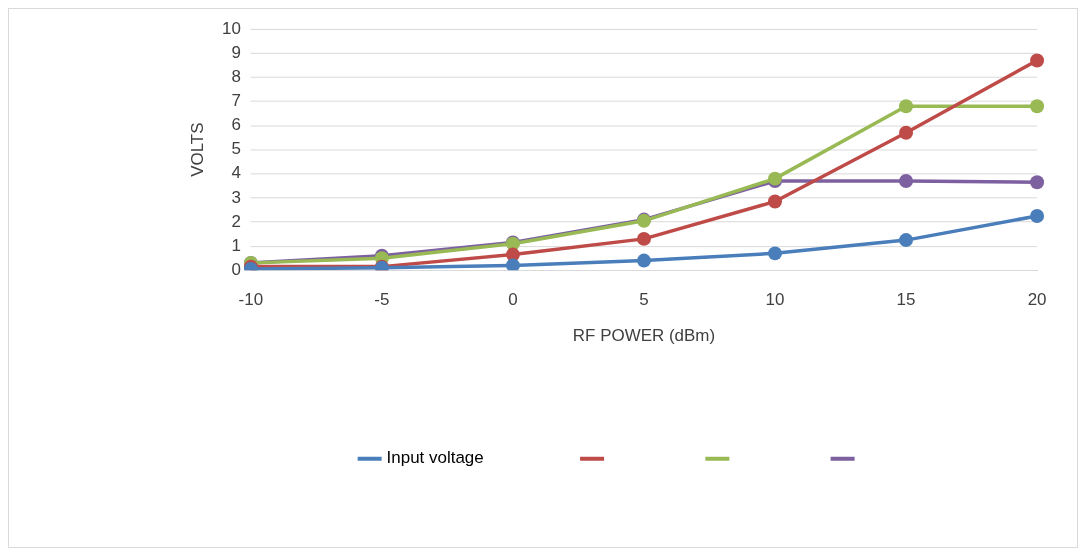 This screenshot has width=1089, height=558. What do you see at coordinates (644, 336) in the screenshot?
I see `x-axis-title: RF POWER (dBm)` at bounding box center [644, 336].